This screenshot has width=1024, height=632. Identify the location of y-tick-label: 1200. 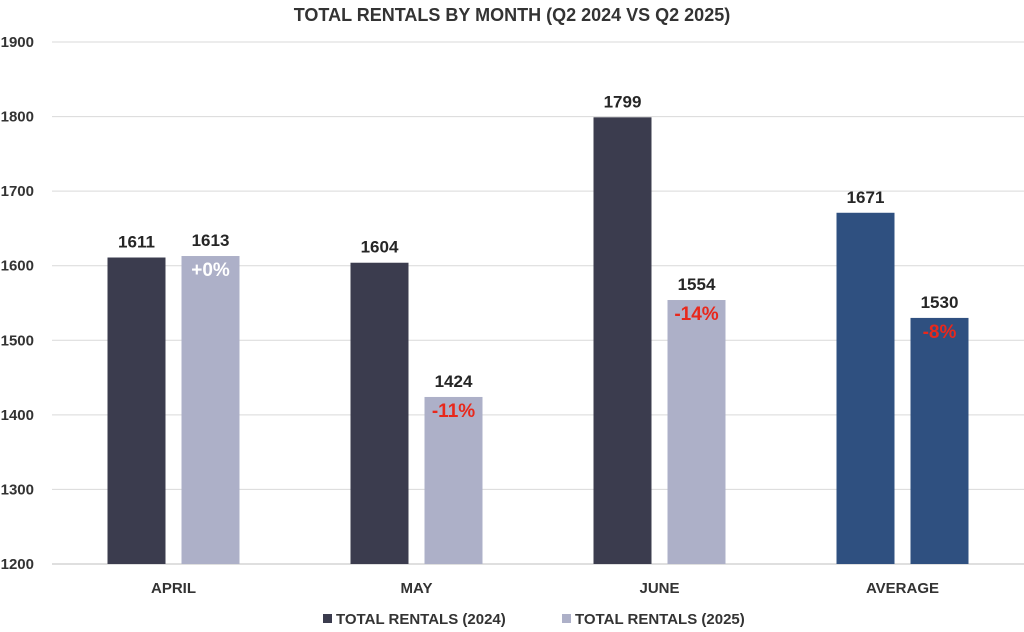
(17, 564).